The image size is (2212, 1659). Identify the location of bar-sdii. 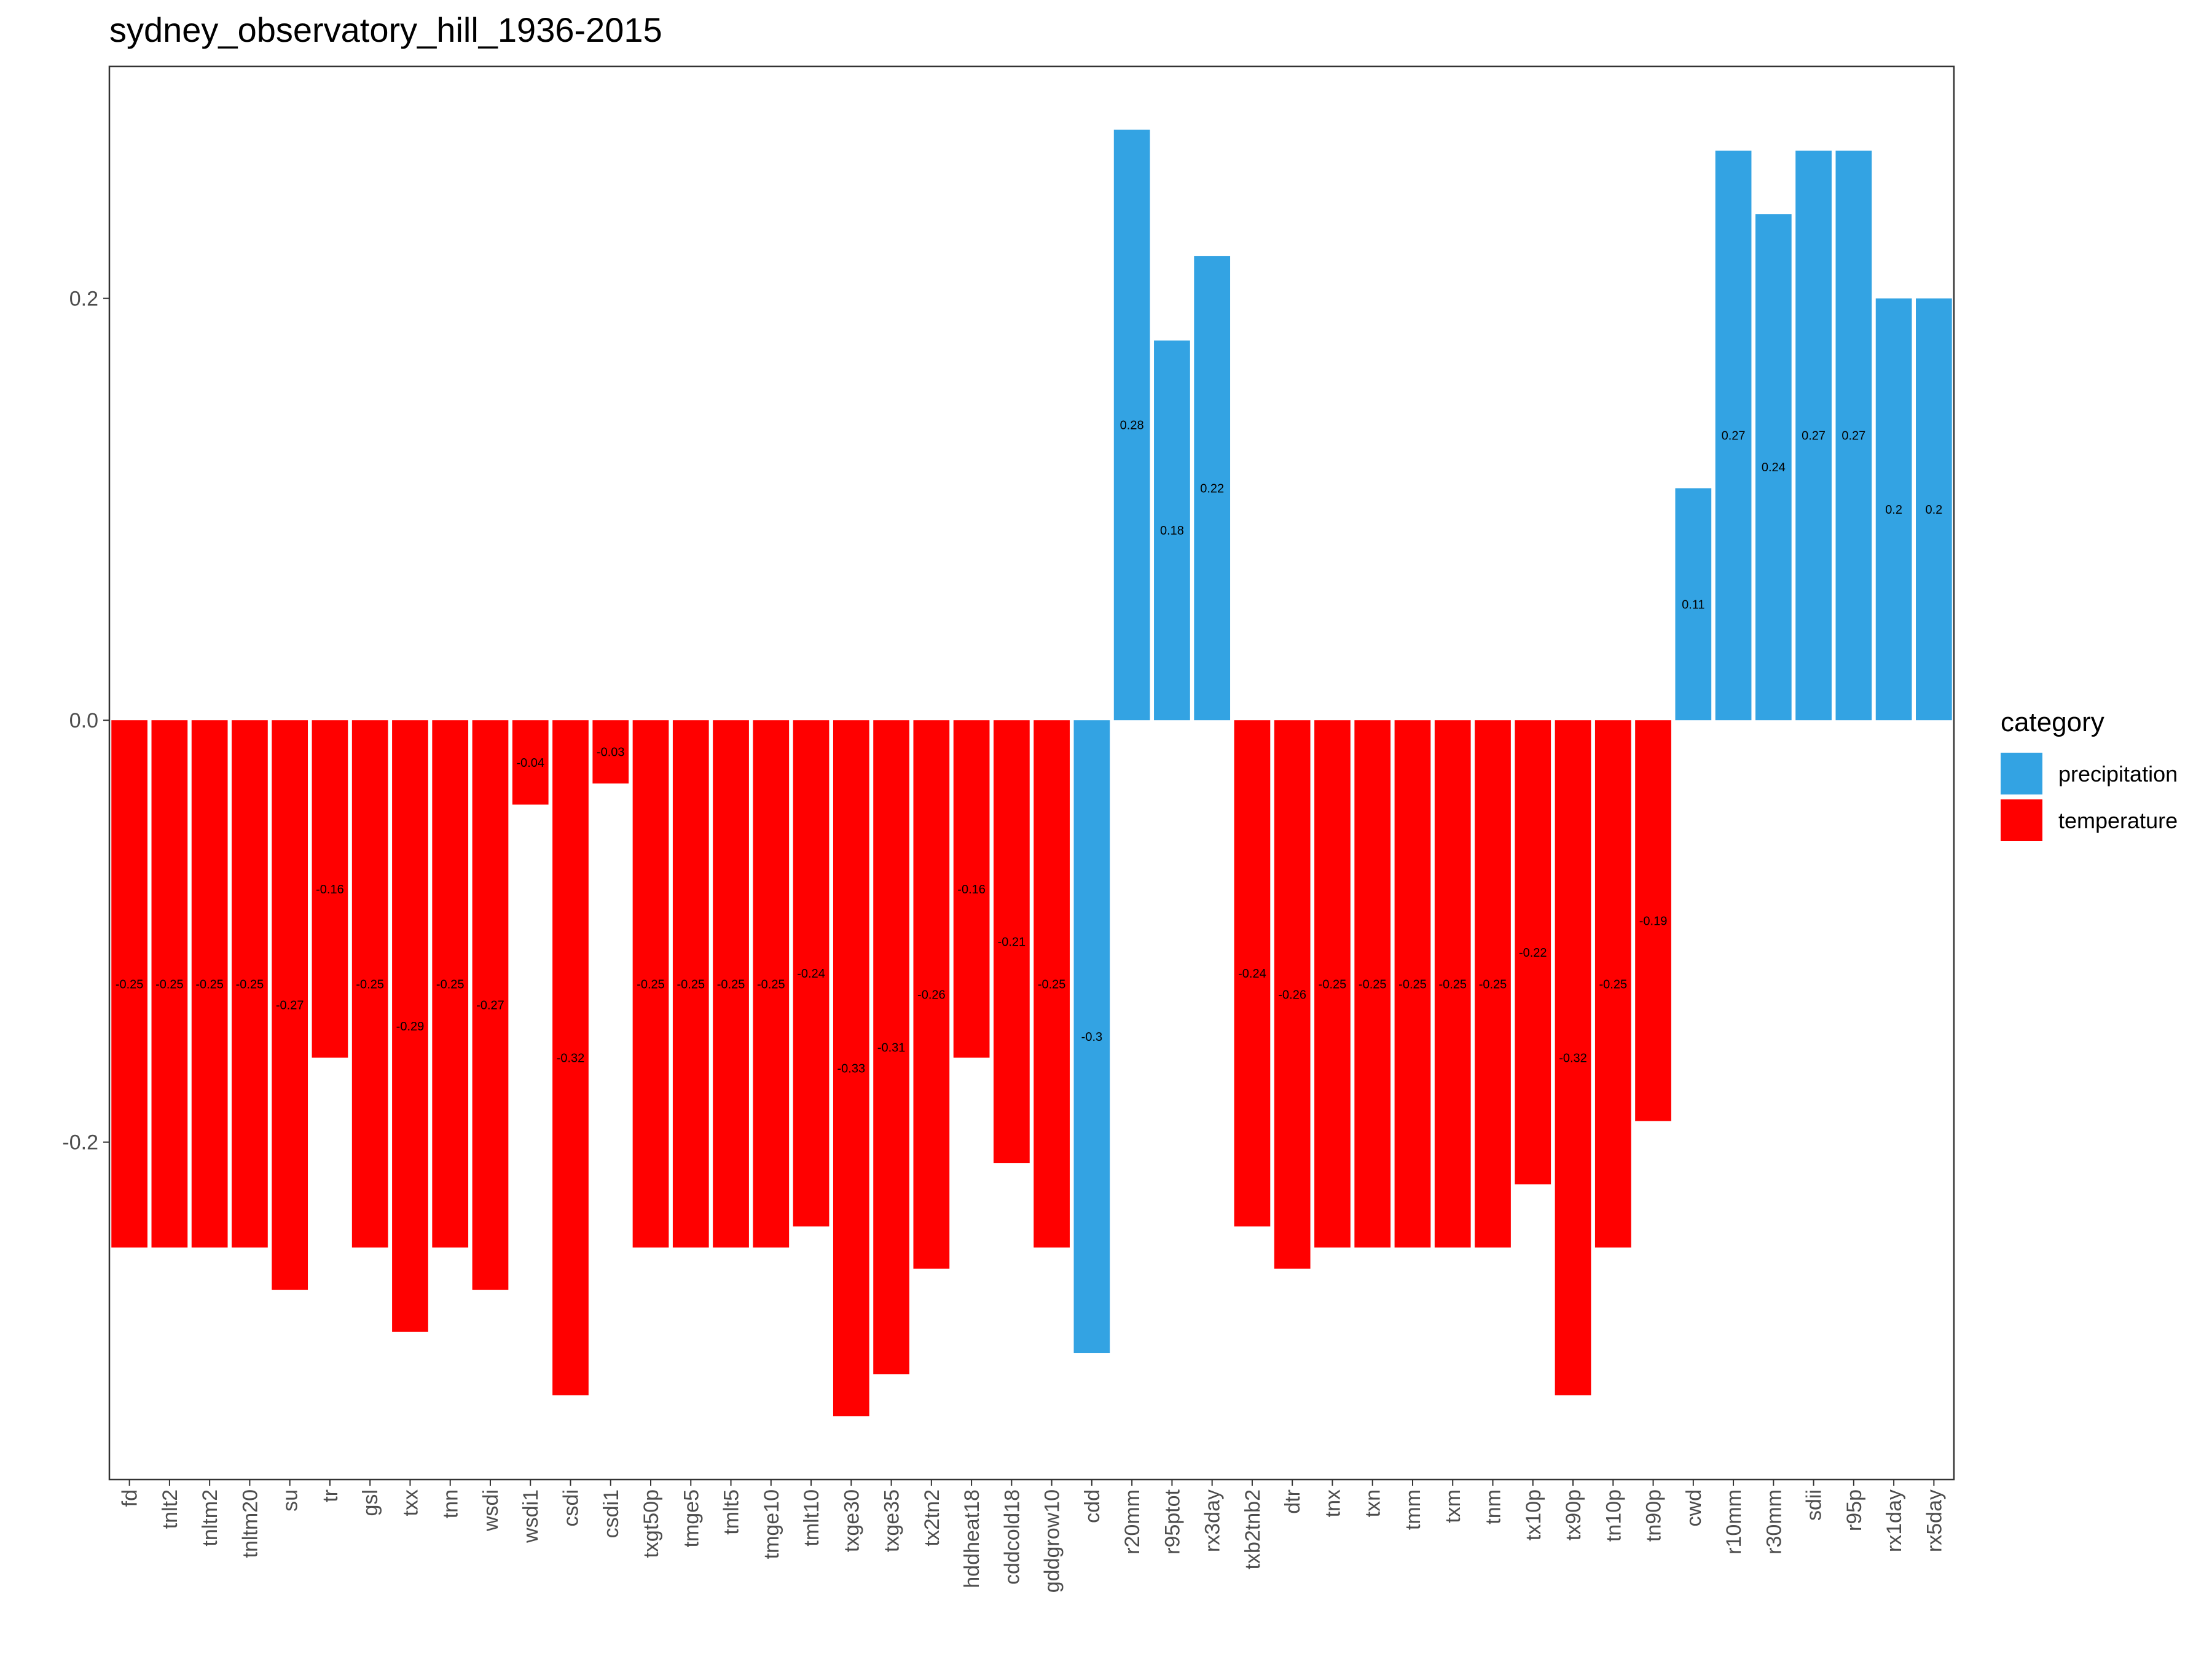
(1813, 436).